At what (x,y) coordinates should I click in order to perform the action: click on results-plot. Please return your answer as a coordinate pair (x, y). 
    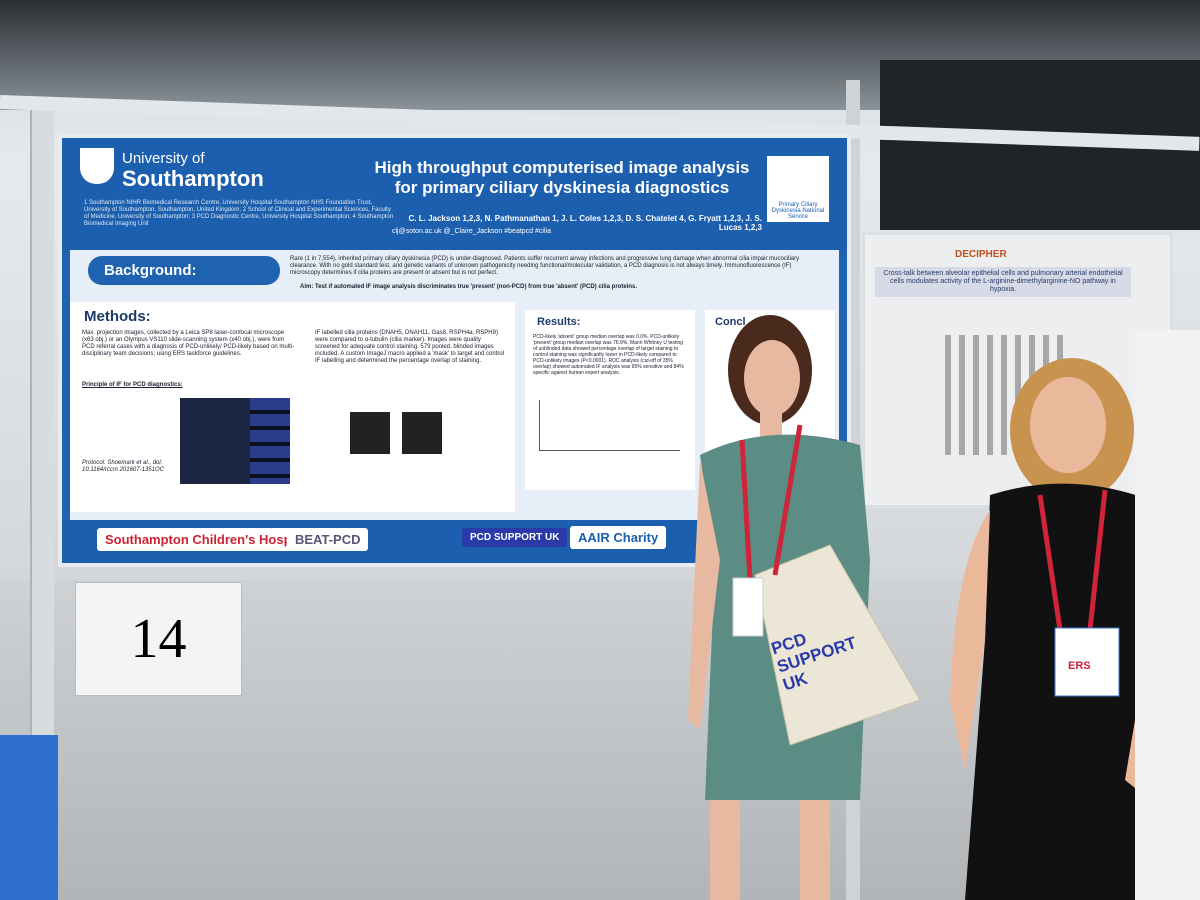
    Looking at the image, I should click on (609, 425).